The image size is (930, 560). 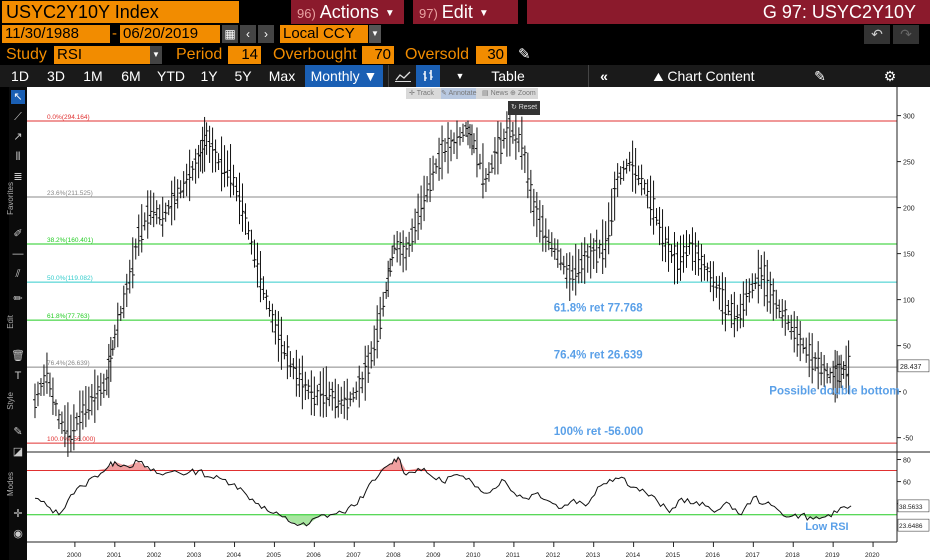 I want to click on edit-number: 97), so click(x=428, y=13).